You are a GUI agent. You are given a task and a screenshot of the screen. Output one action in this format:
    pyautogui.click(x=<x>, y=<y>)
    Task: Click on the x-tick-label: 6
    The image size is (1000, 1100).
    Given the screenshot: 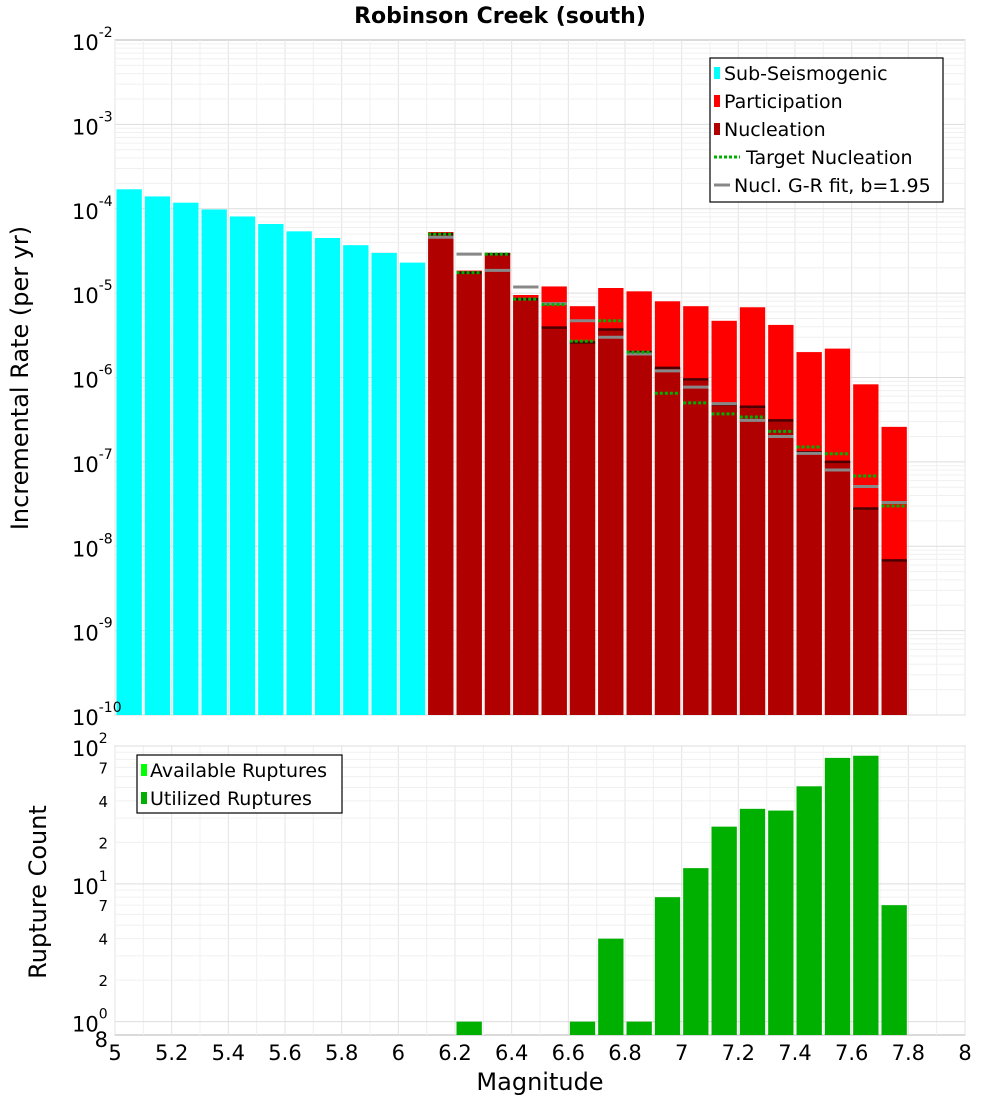 What is the action you would take?
    pyautogui.click(x=398, y=1053)
    